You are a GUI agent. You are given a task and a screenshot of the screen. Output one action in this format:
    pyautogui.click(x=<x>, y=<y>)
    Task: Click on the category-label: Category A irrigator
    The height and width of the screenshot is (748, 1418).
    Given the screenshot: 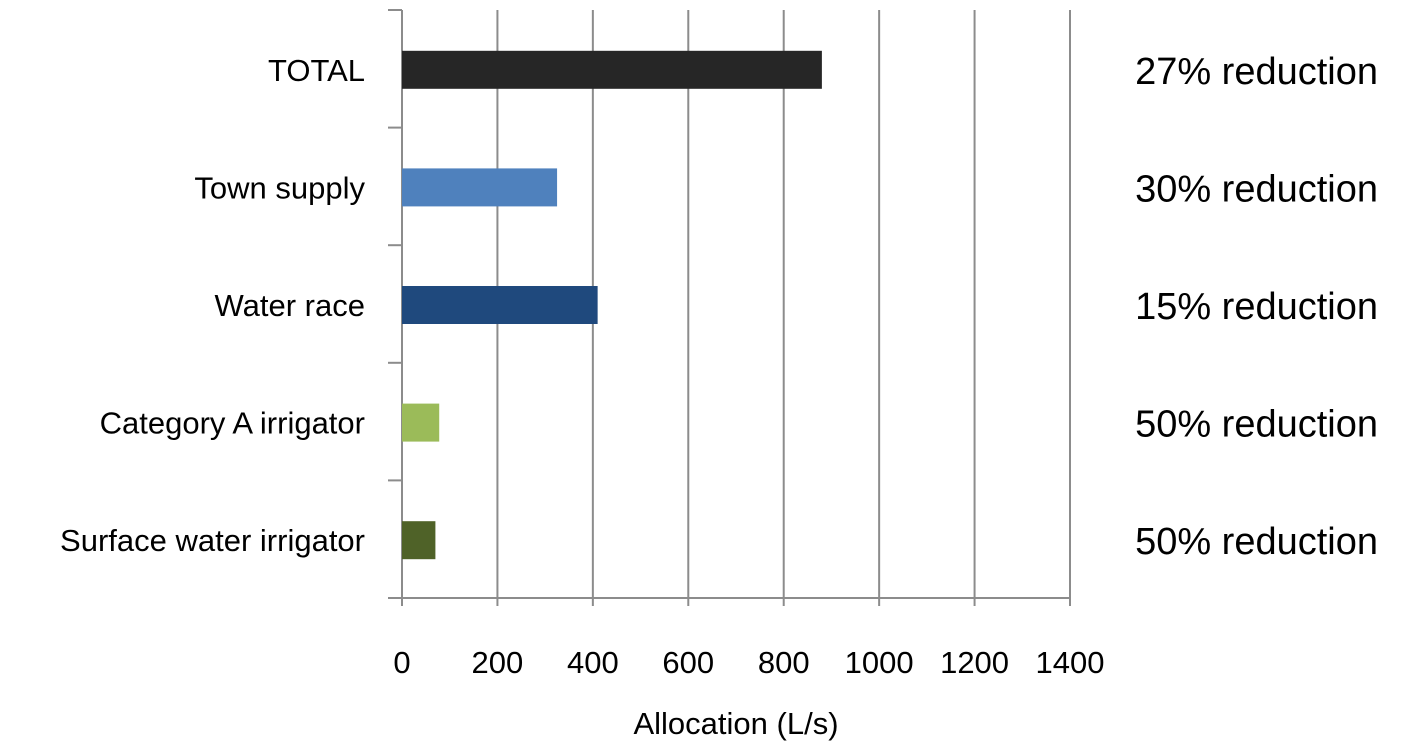 What is the action you would take?
    pyautogui.click(x=232, y=423)
    